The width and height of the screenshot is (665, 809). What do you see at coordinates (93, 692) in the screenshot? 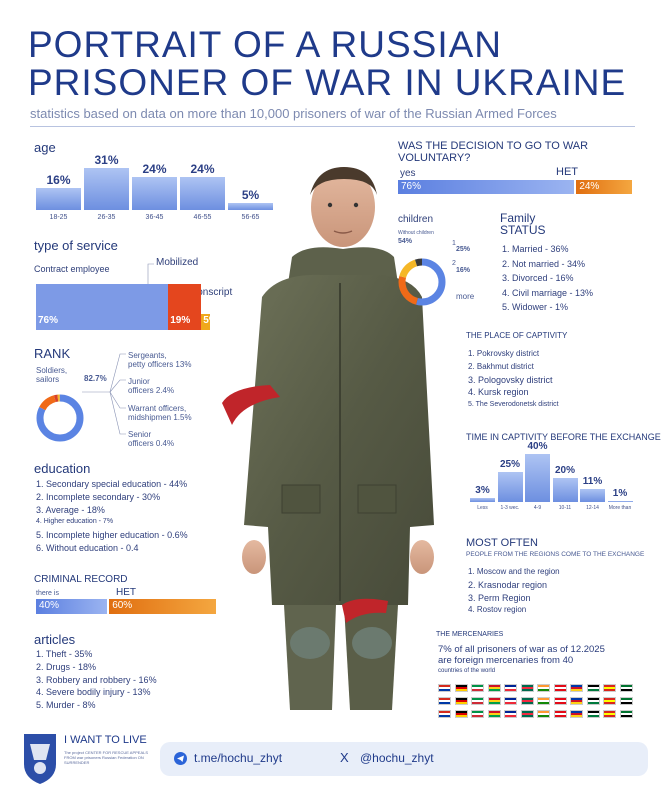
I see `articles-item: 4. Severe bodily injury - 13%` at bounding box center [93, 692].